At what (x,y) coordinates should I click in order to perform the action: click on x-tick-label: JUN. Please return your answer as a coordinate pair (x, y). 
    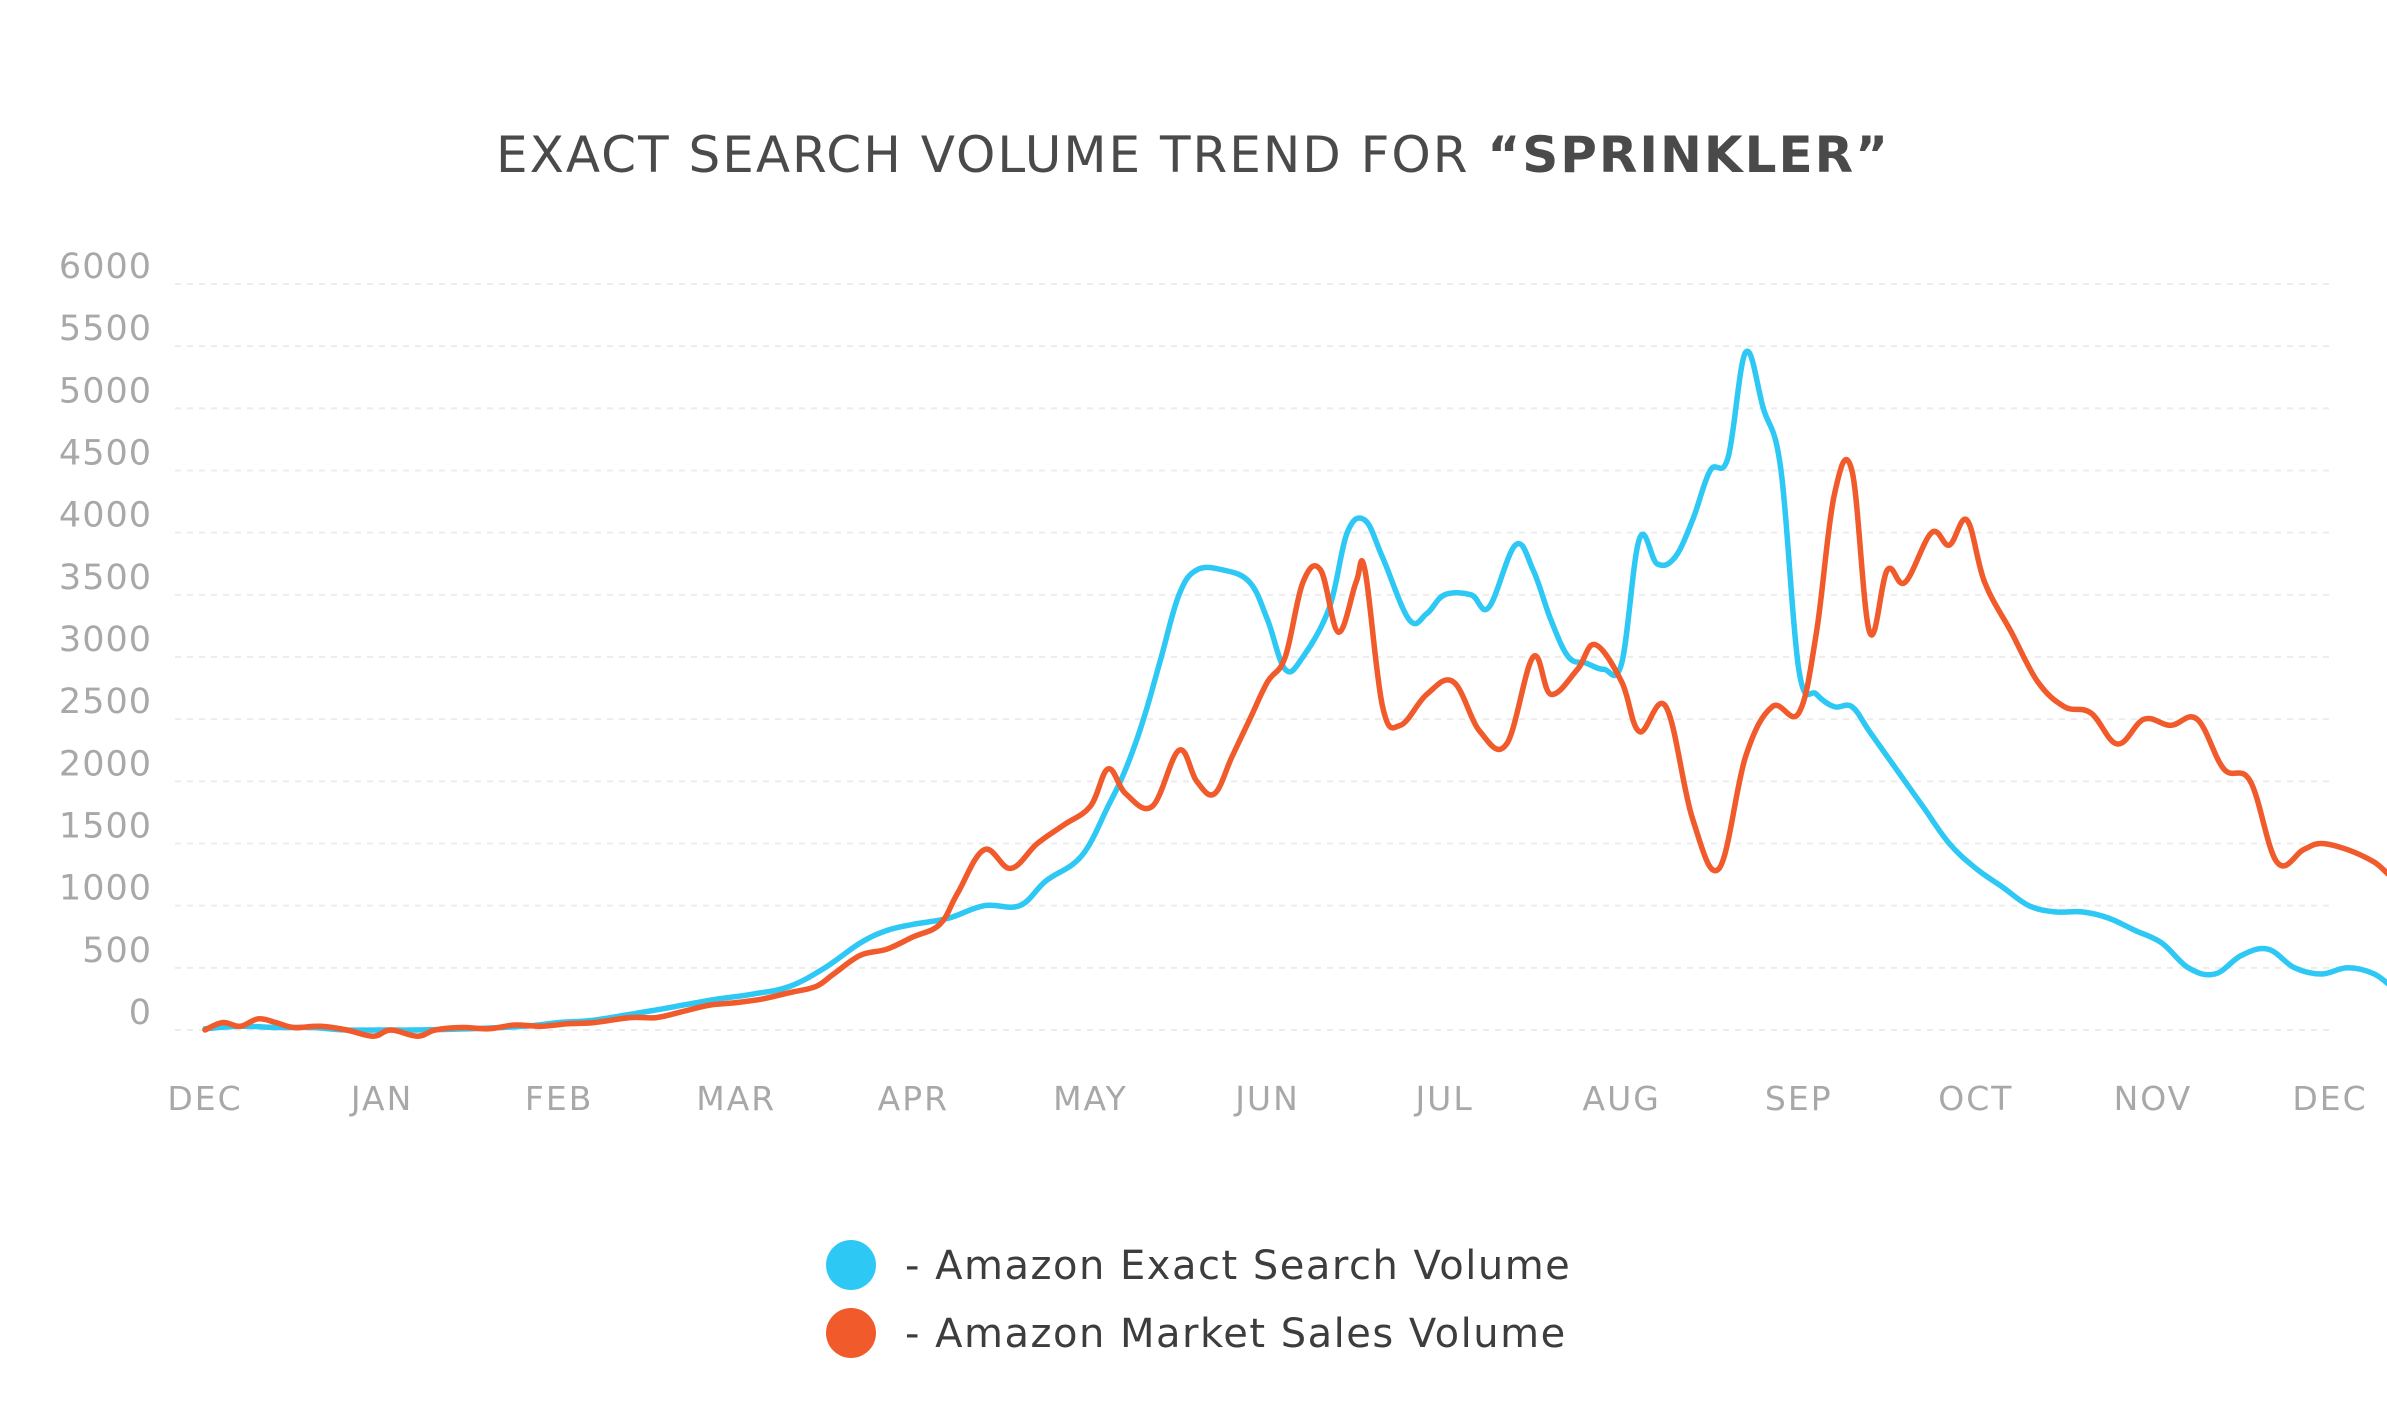
    Looking at the image, I should click on (1266, 1098).